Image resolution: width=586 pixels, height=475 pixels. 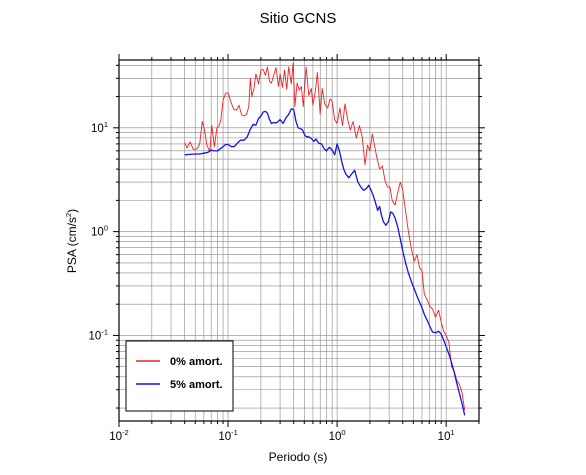 I want to click on x-tick-label-1: 10⁻¹, so click(x=227, y=435).